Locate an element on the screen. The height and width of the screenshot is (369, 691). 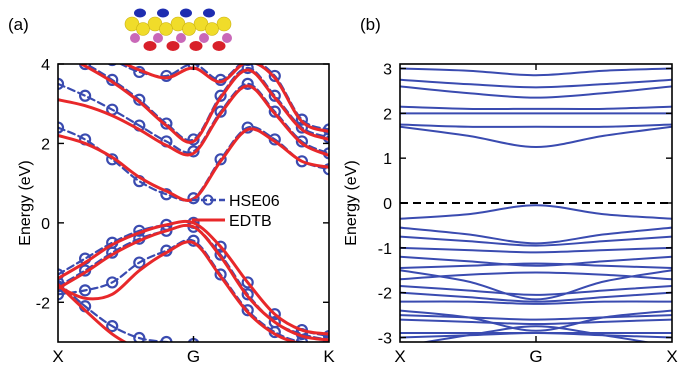
legend-hse06-marker is located at coordinates (208, 200).